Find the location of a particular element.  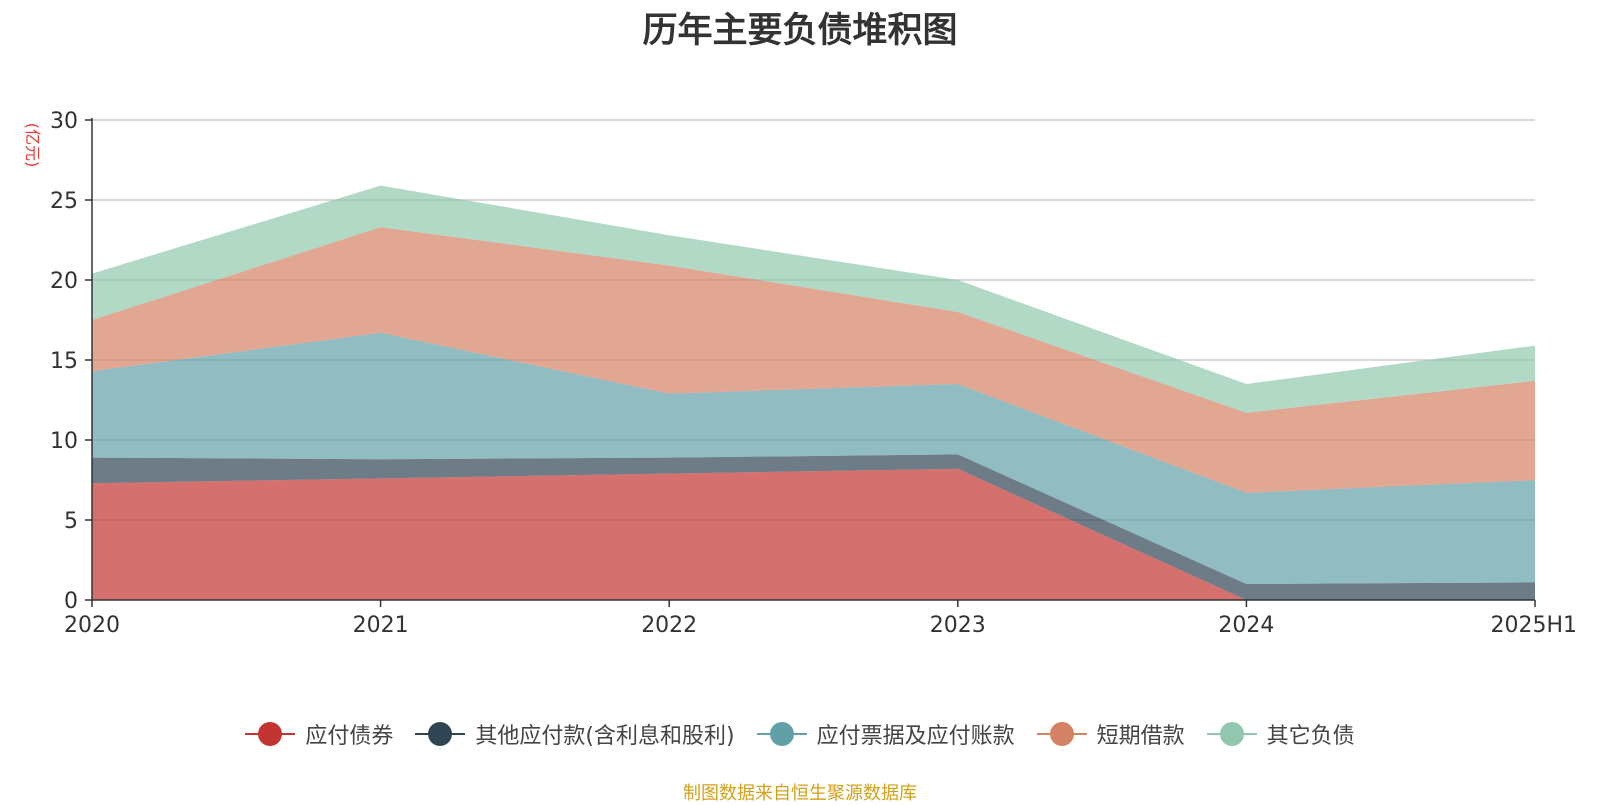

x-tick-label: 2023 is located at coordinates (958, 625).